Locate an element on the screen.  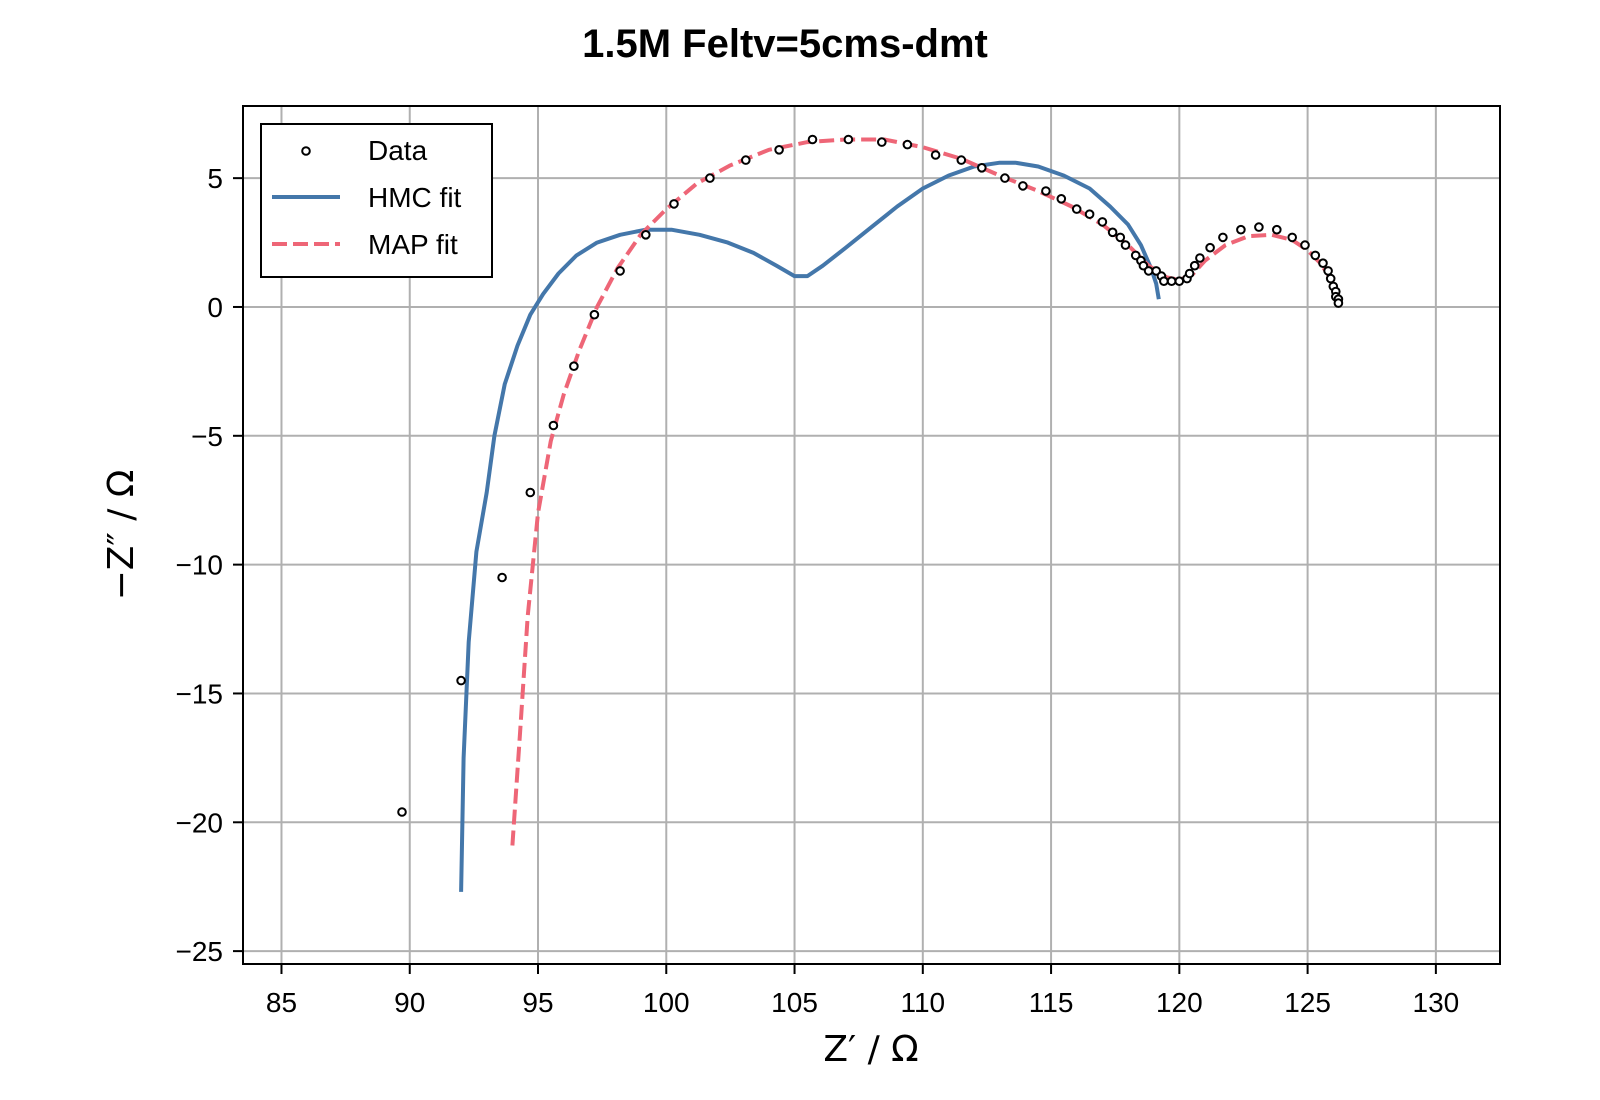
legend-data-marker is located at coordinates (306, 151).